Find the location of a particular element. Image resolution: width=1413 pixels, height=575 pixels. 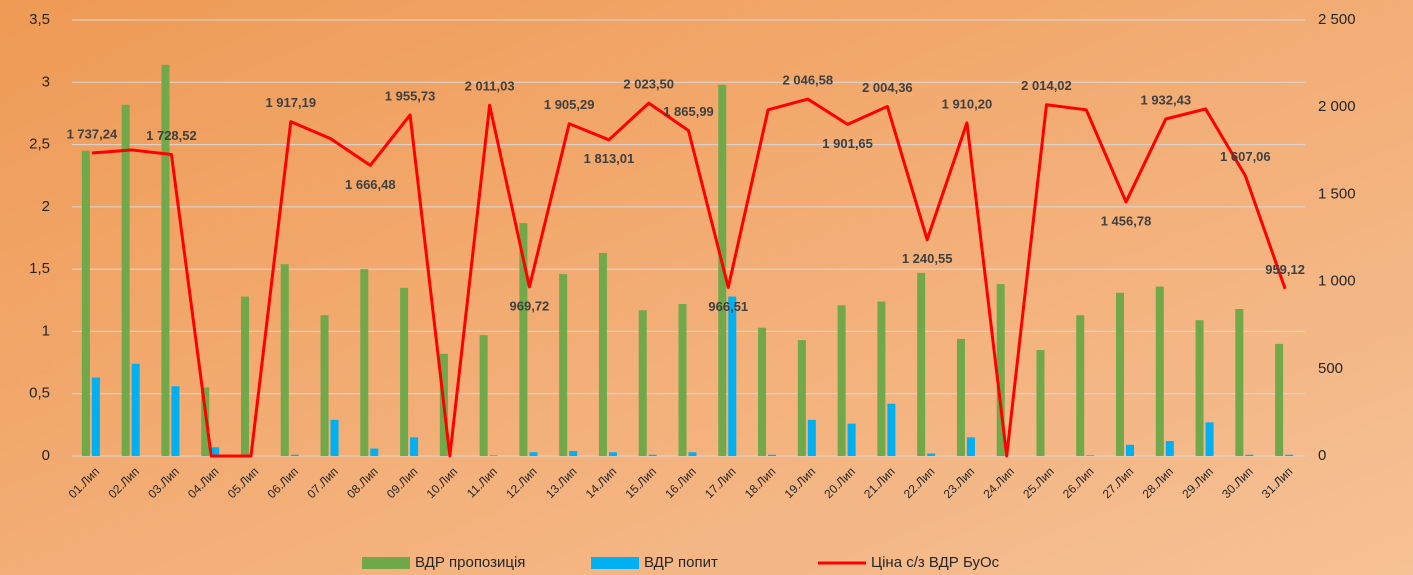

y-tick-label: 3 is located at coordinates (46, 81).